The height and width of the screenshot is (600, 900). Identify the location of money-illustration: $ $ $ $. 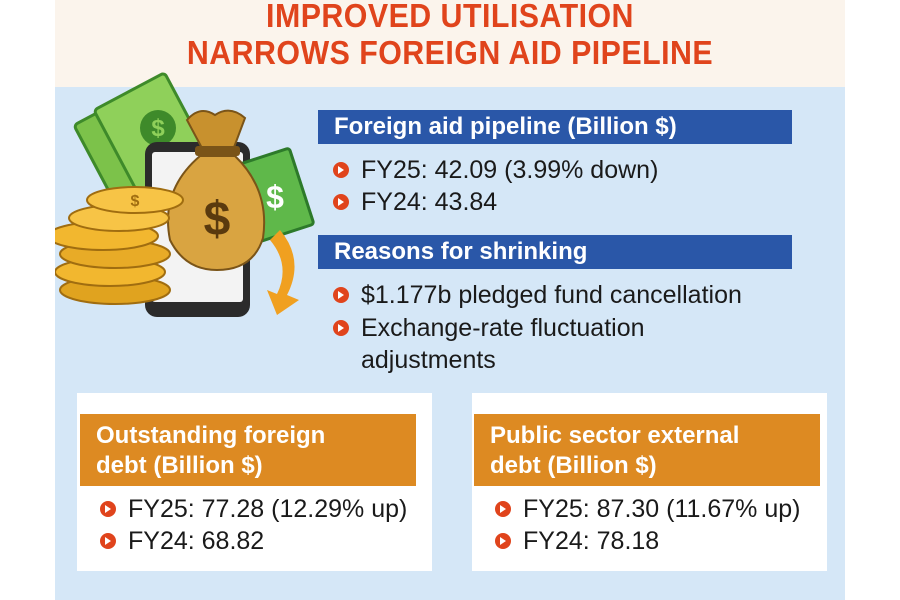
(185, 194).